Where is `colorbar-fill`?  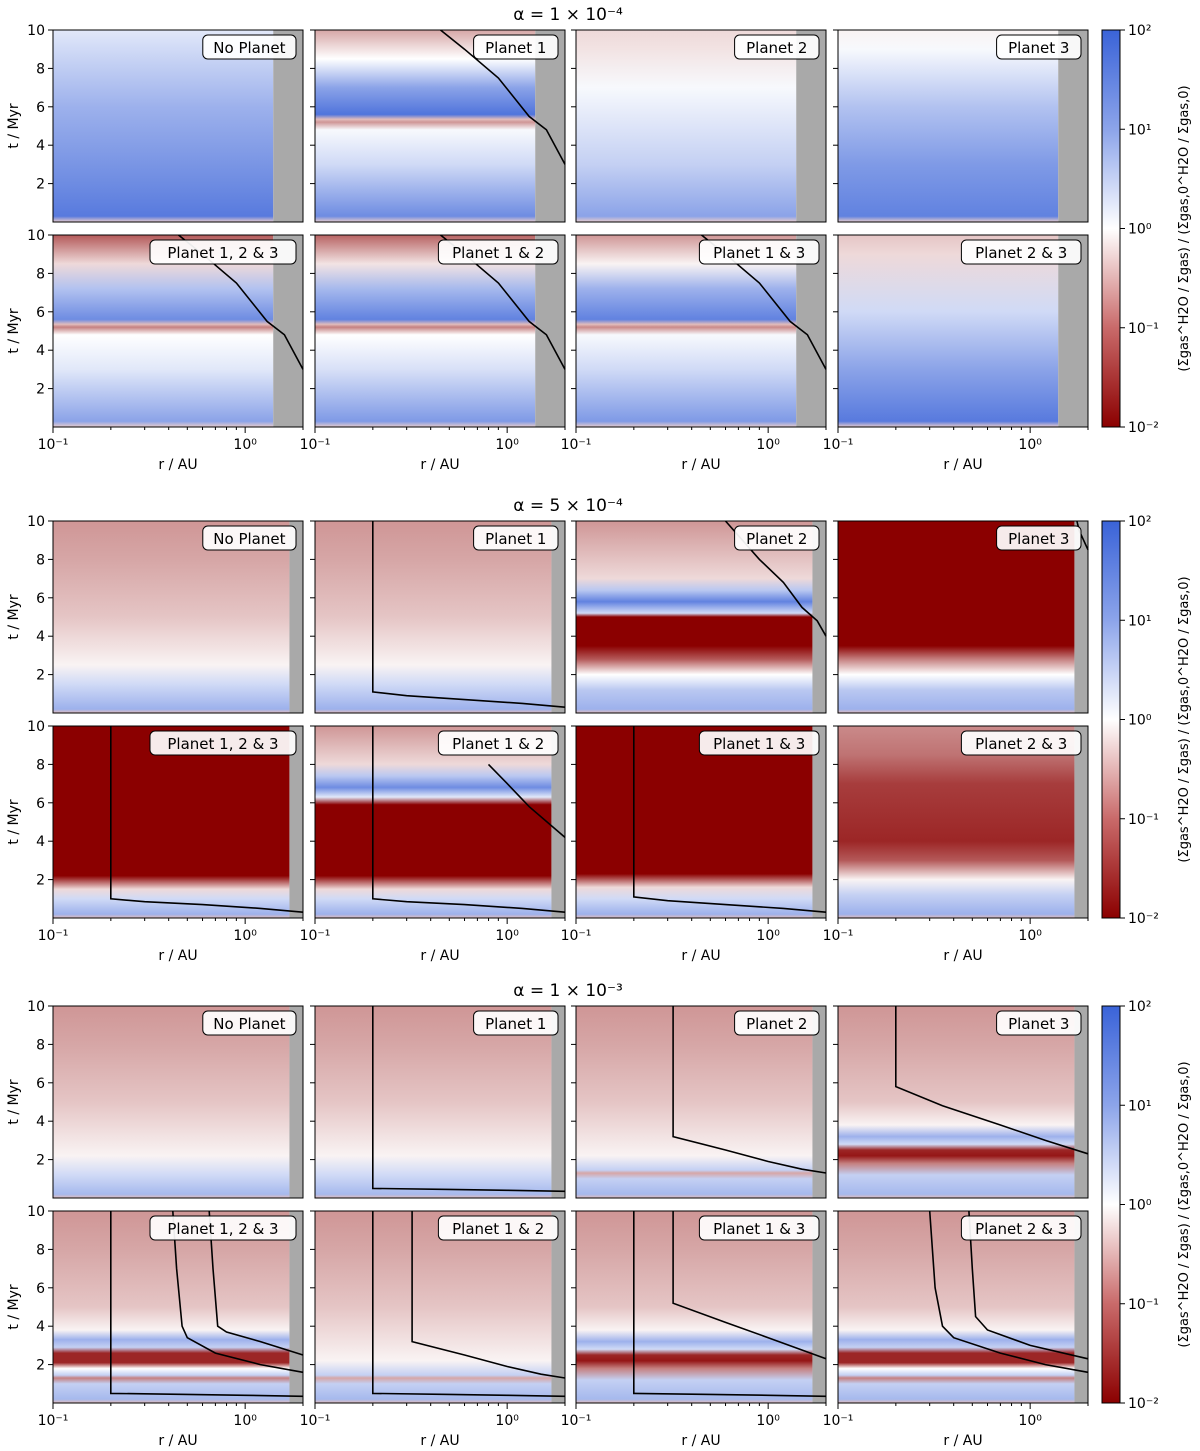
colorbar-fill is located at coordinates (1111, 1204).